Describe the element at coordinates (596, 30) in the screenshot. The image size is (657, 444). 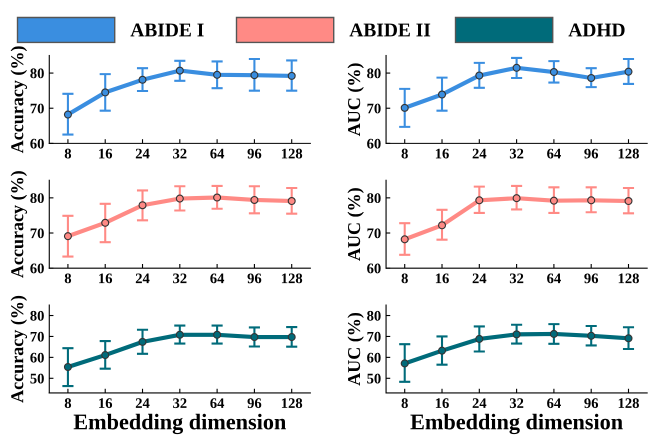
I see `legend-label: ADHD` at that location.